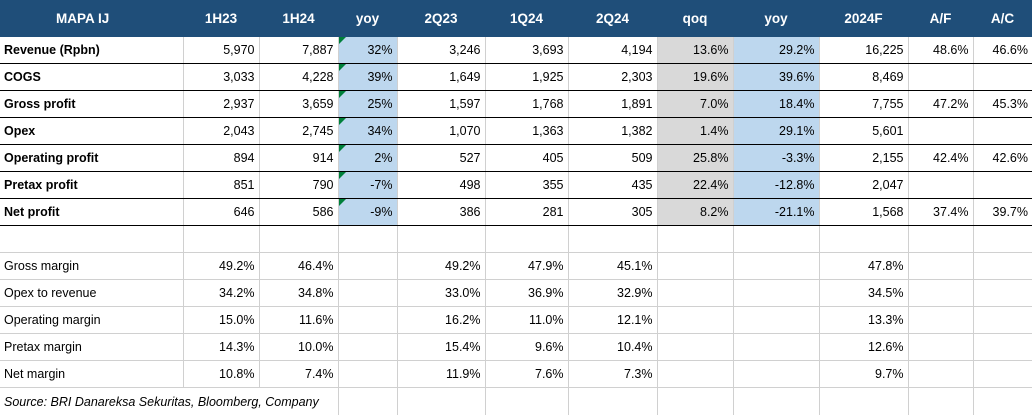 This screenshot has height=415, width=1032. What do you see at coordinates (298, 131) in the screenshot?
I see `cell-1h24: 2,745` at bounding box center [298, 131].